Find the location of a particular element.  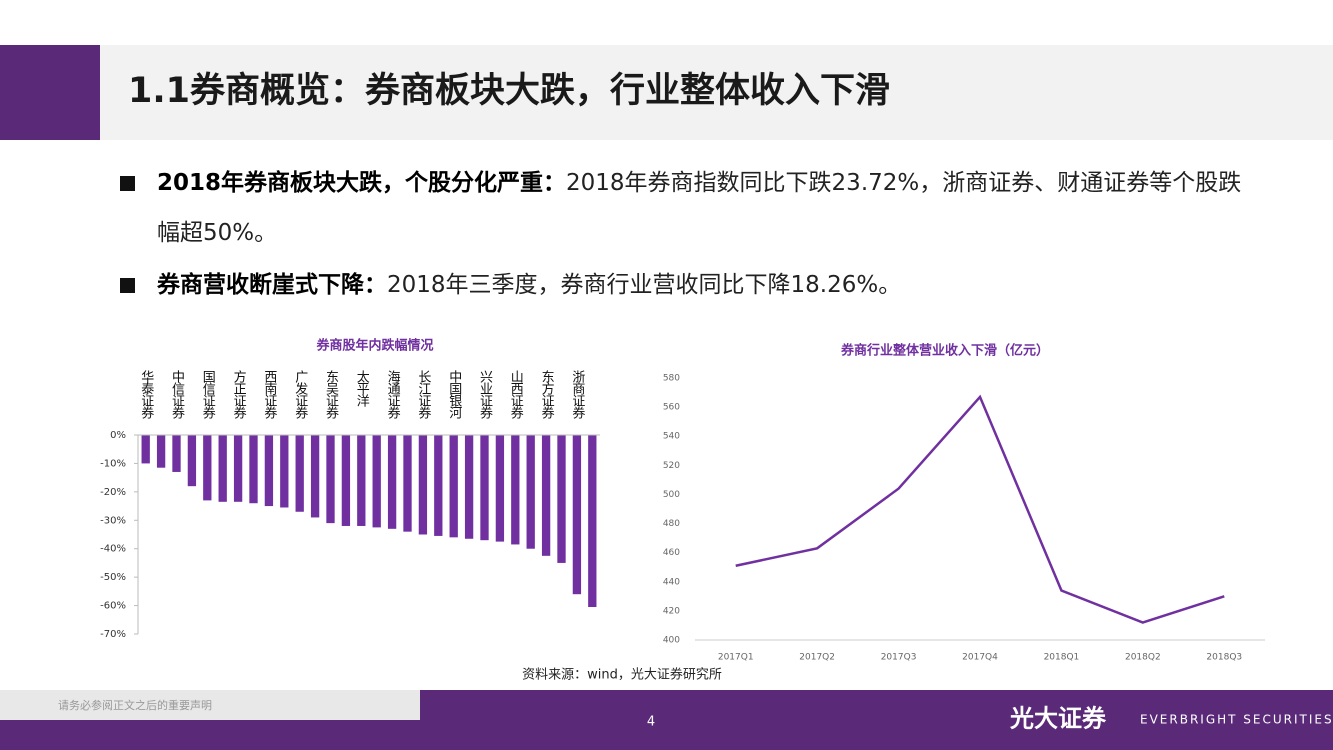

x-tick-label: 太平洋 is located at coordinates (362, 388).